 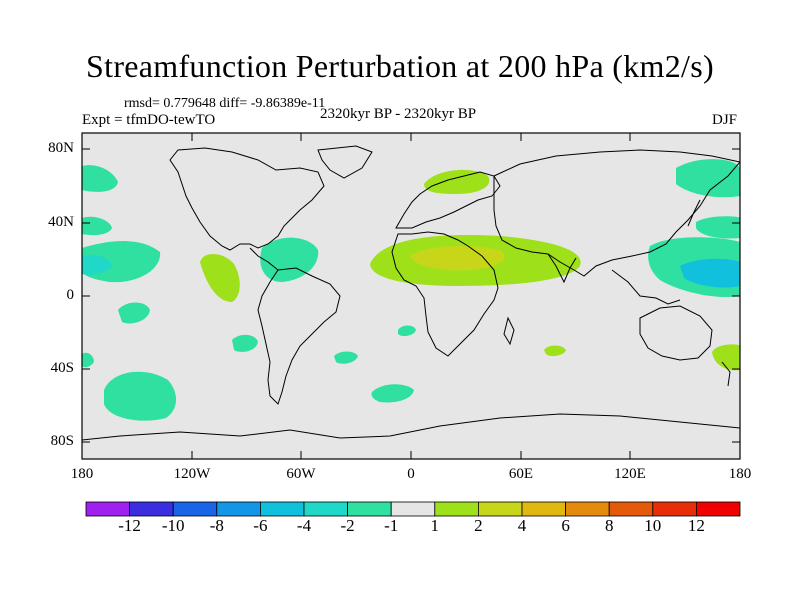 What do you see at coordinates (522, 525) in the screenshot?
I see `legend-label: 4` at bounding box center [522, 525].